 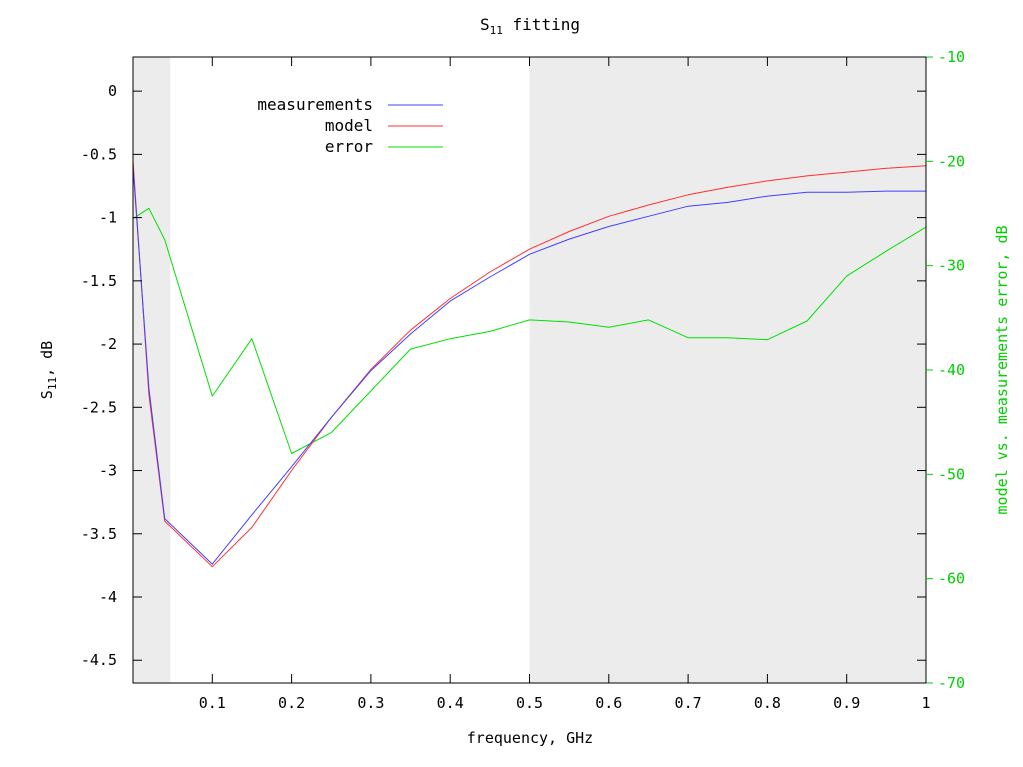 I want to click on y2-tick-label: -70, so click(x=951, y=683).